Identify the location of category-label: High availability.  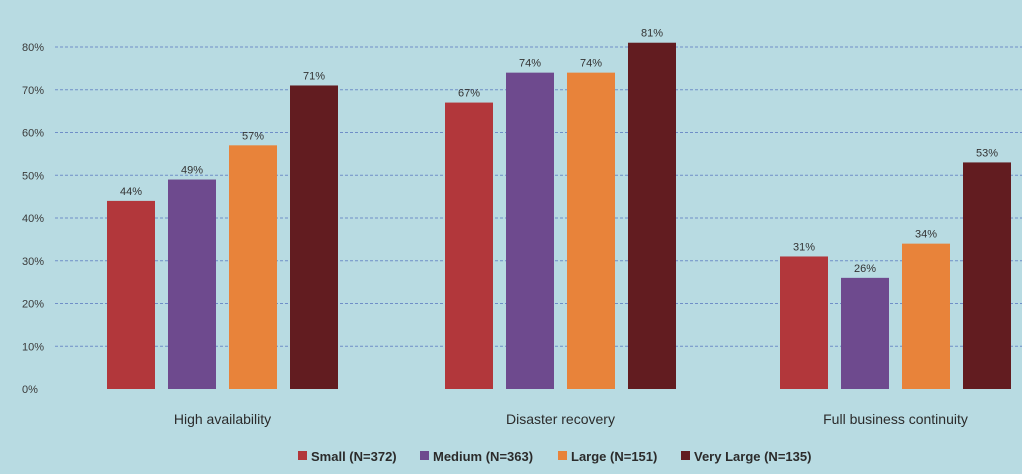
(222, 419).